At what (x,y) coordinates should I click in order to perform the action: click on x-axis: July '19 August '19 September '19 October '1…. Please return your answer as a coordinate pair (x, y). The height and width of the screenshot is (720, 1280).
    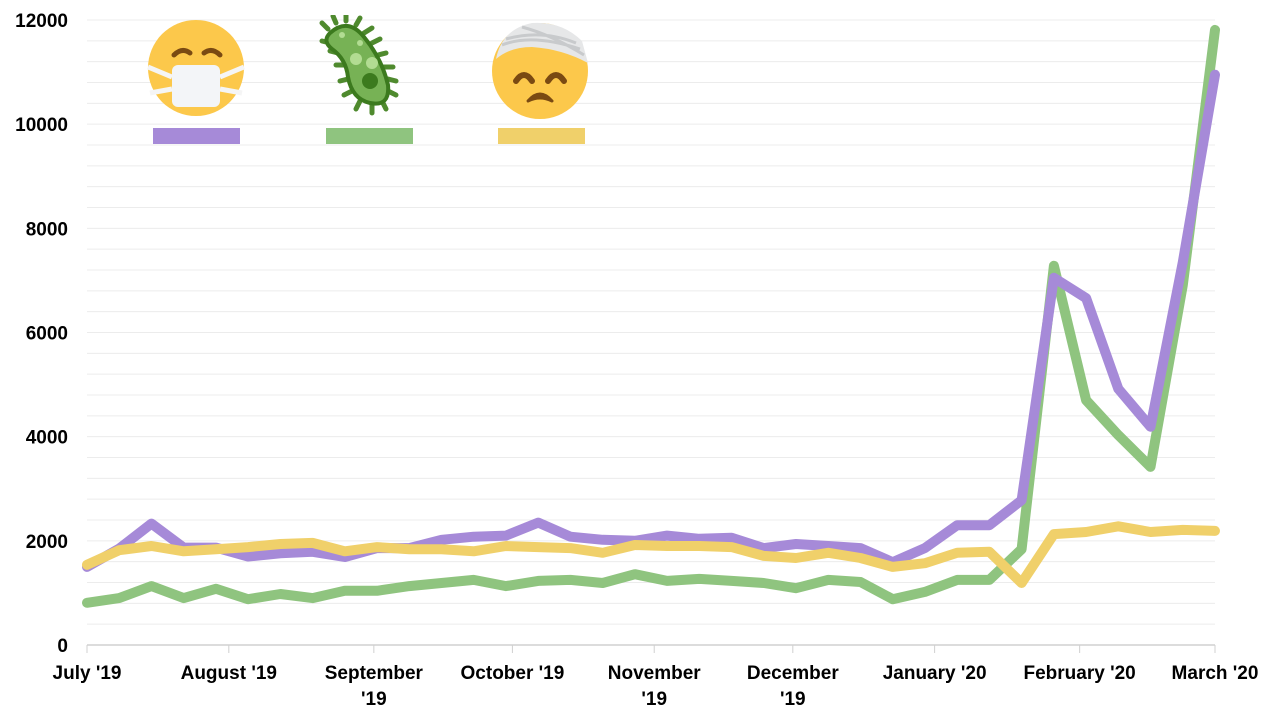
    Looking at the image, I should click on (656, 677).